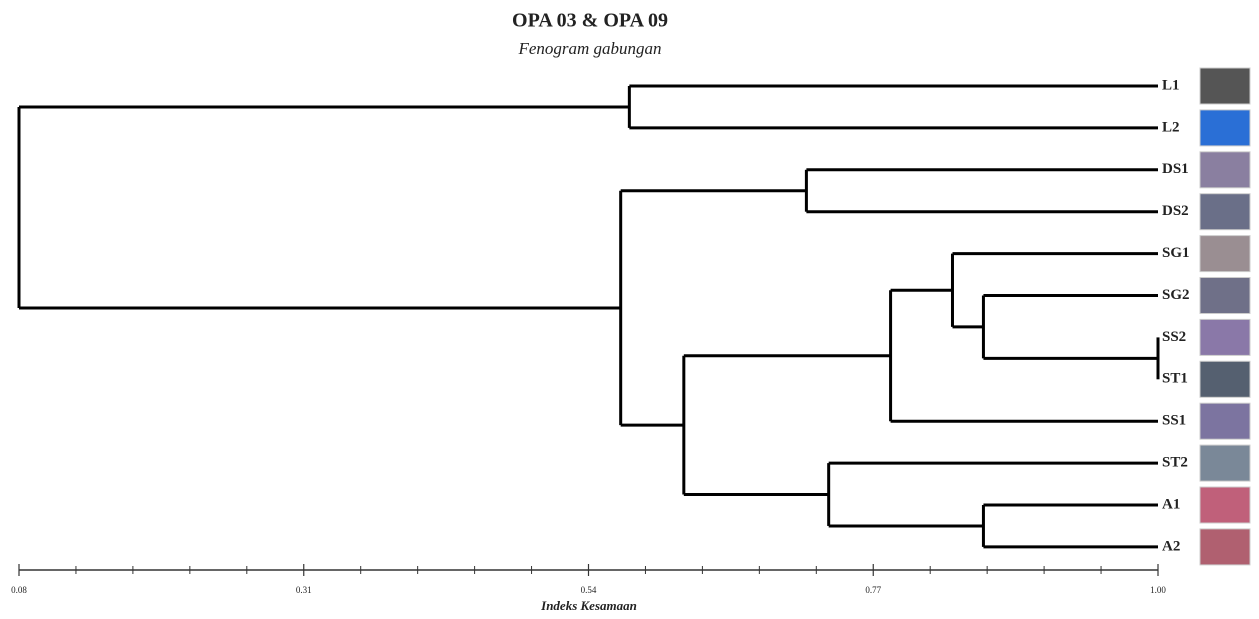  I want to click on chart-title: OPA 03 & OPA 09, so click(590, 21).